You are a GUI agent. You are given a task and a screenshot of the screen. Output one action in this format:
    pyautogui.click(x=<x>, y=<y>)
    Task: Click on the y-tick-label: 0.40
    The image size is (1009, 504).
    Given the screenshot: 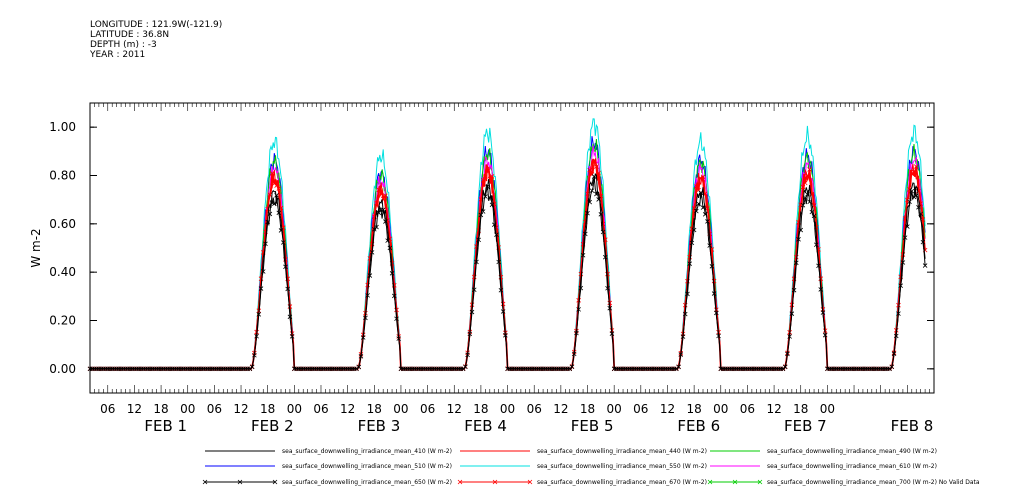 What is the action you would take?
    pyautogui.click(x=62, y=272)
    